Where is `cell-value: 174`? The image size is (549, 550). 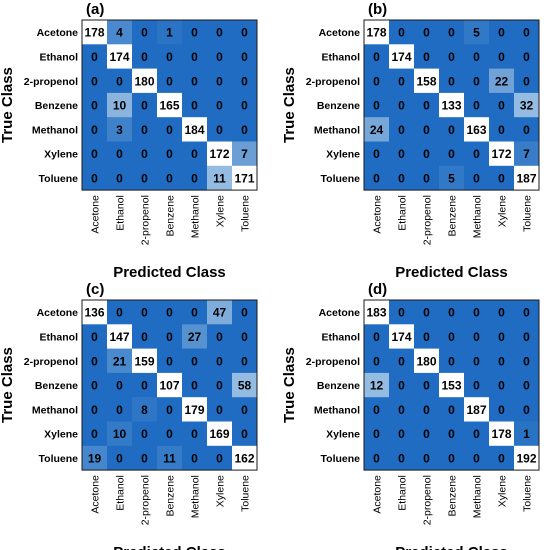 cell-value: 174 is located at coordinates (119, 57).